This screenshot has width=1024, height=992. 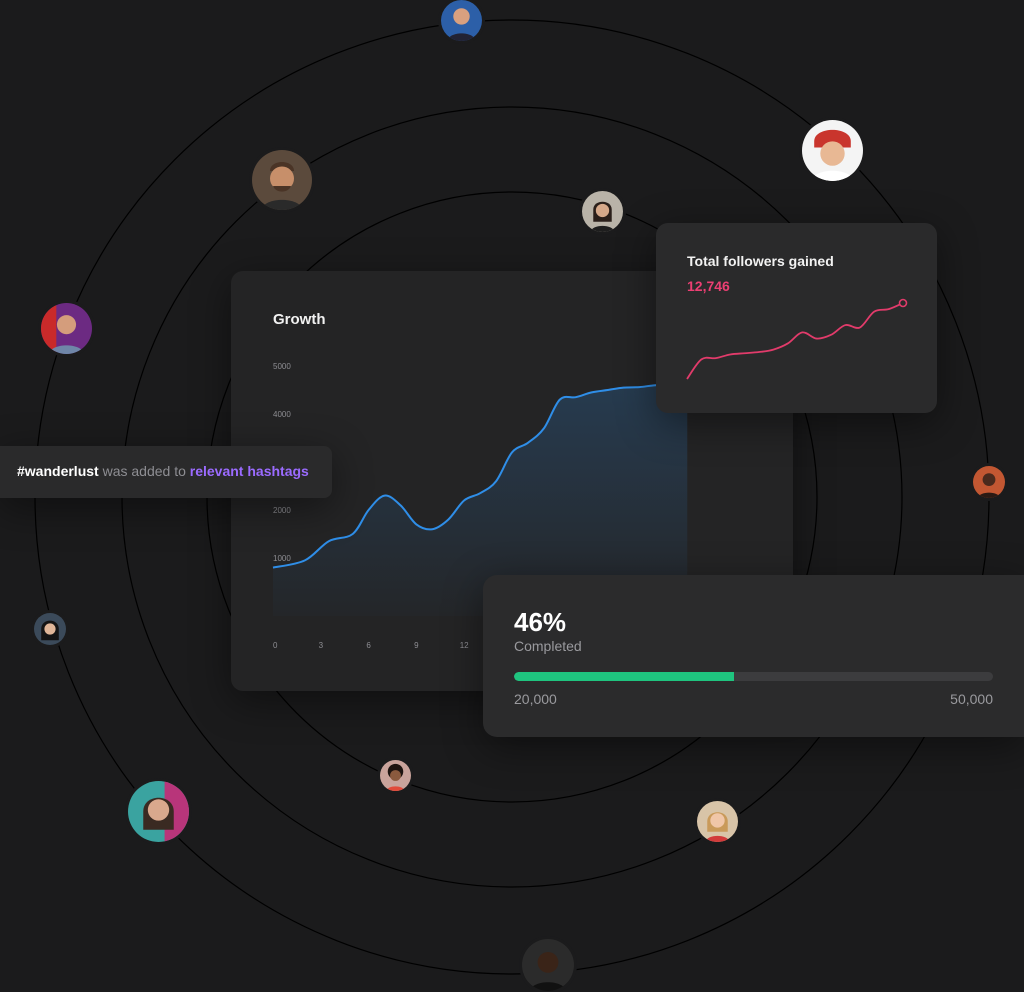 I want to click on followers-value: 12,746, so click(x=708, y=286).